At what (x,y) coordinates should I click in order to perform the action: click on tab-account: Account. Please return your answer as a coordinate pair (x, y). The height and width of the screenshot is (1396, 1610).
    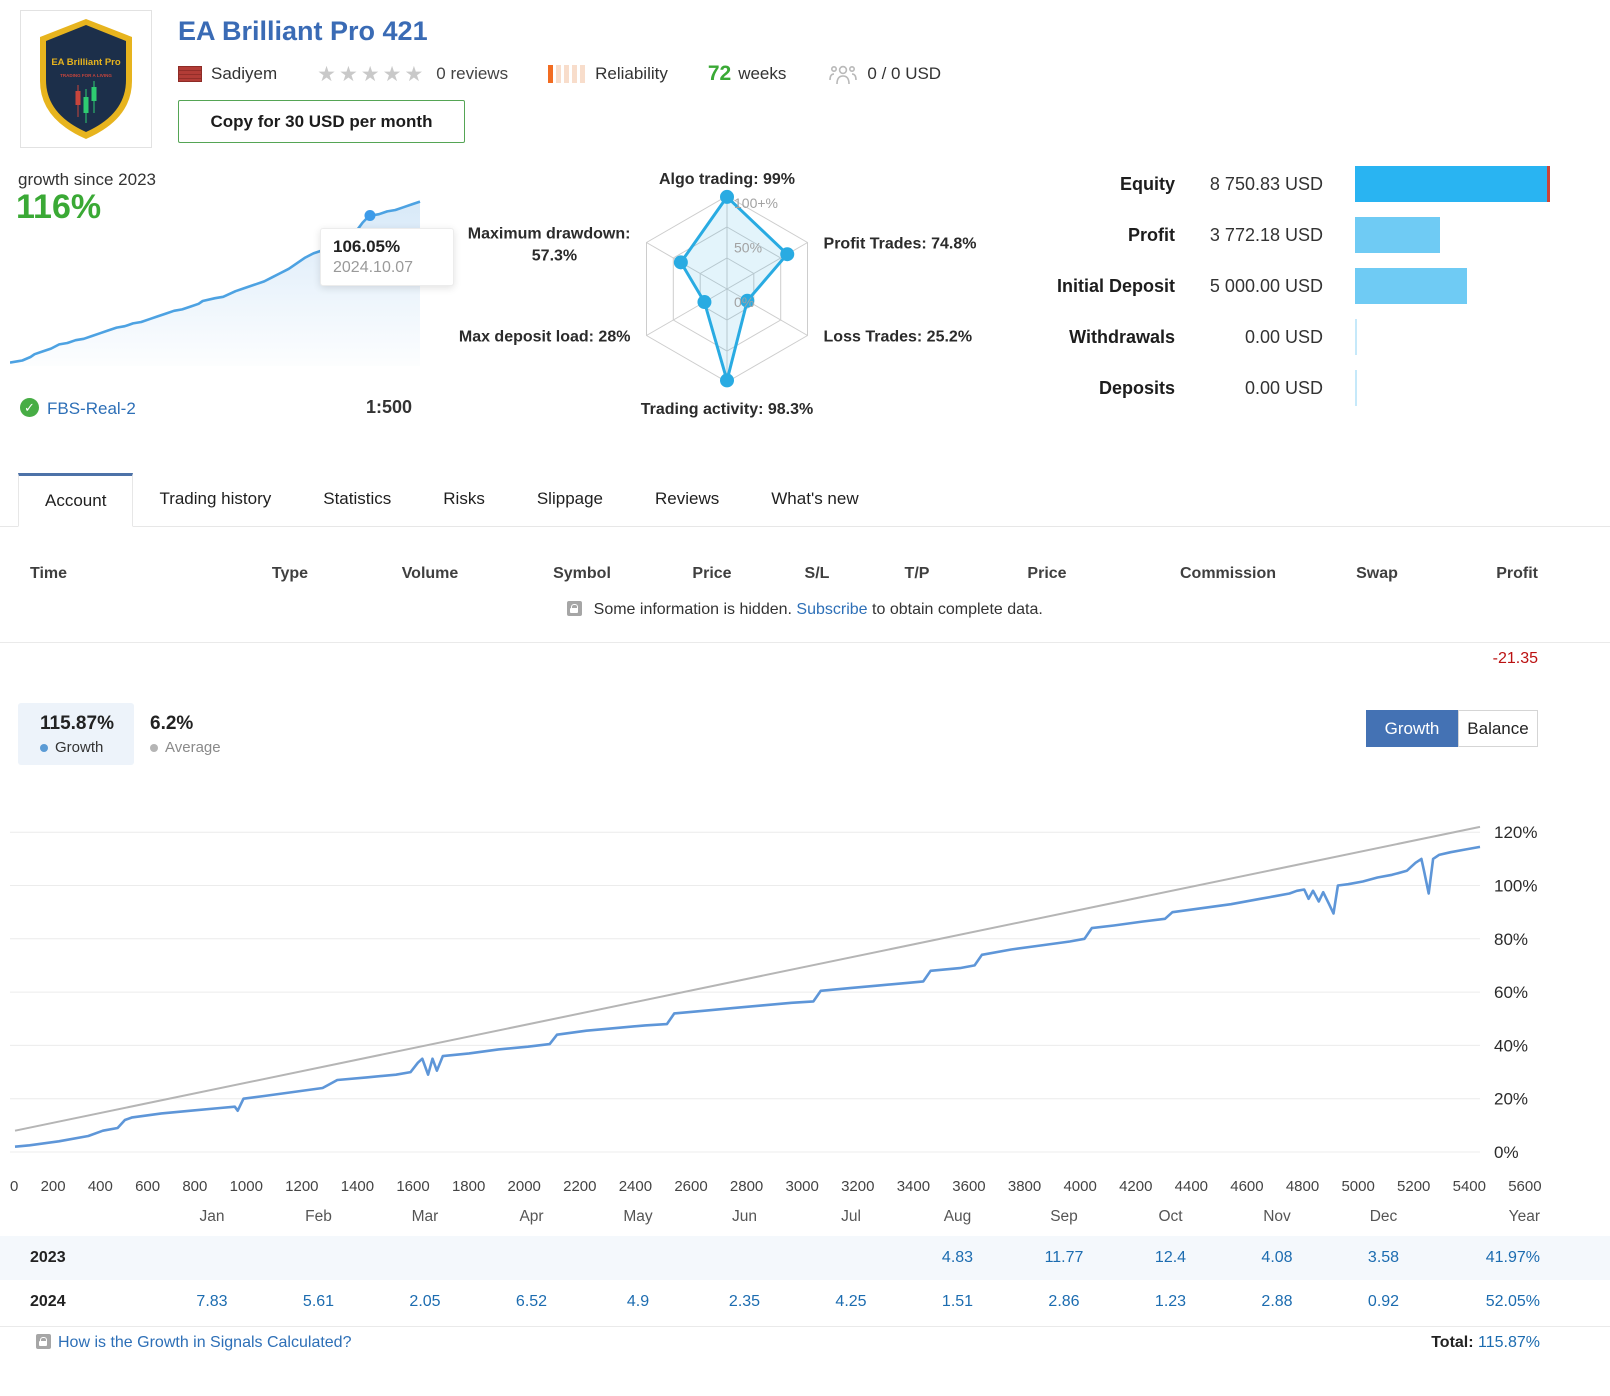
    Looking at the image, I should click on (76, 500).